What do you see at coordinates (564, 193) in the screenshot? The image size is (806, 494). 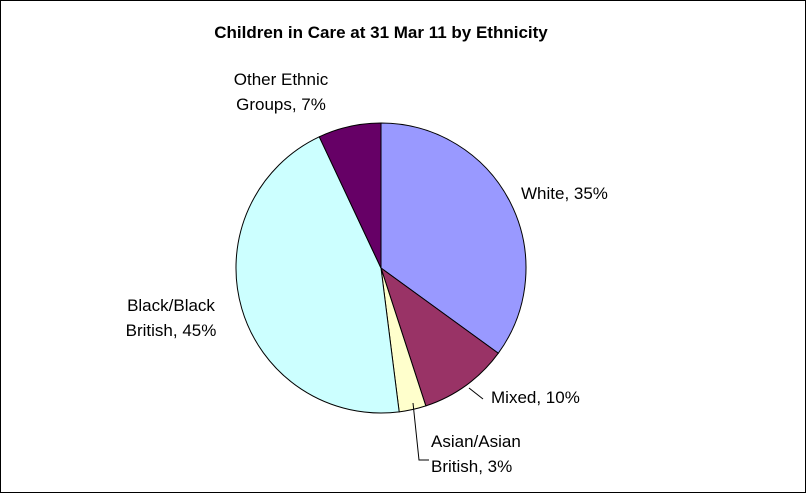 I see `slice-label-0: White, 35%` at bounding box center [564, 193].